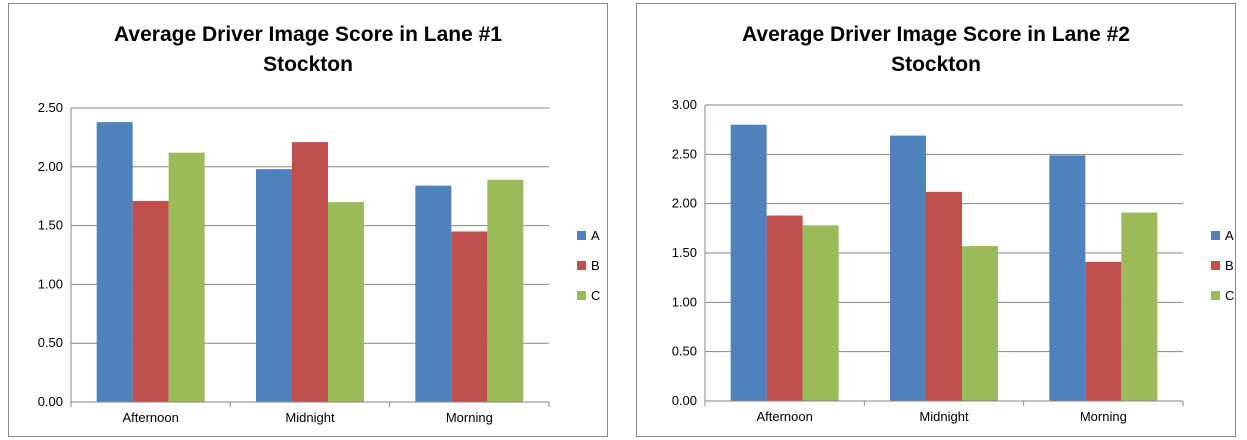  What do you see at coordinates (684, 104) in the screenshot?
I see `y-tick-label: 3.00` at bounding box center [684, 104].